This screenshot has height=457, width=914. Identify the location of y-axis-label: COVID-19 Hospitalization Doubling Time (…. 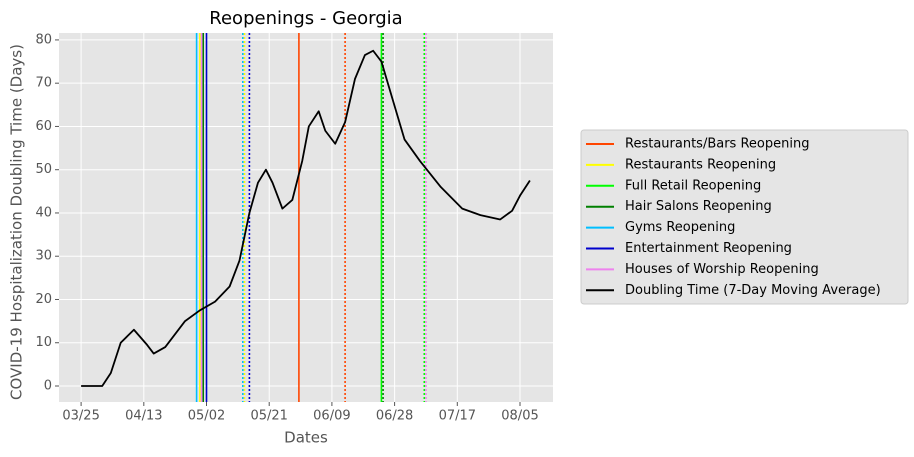
(17, 222).